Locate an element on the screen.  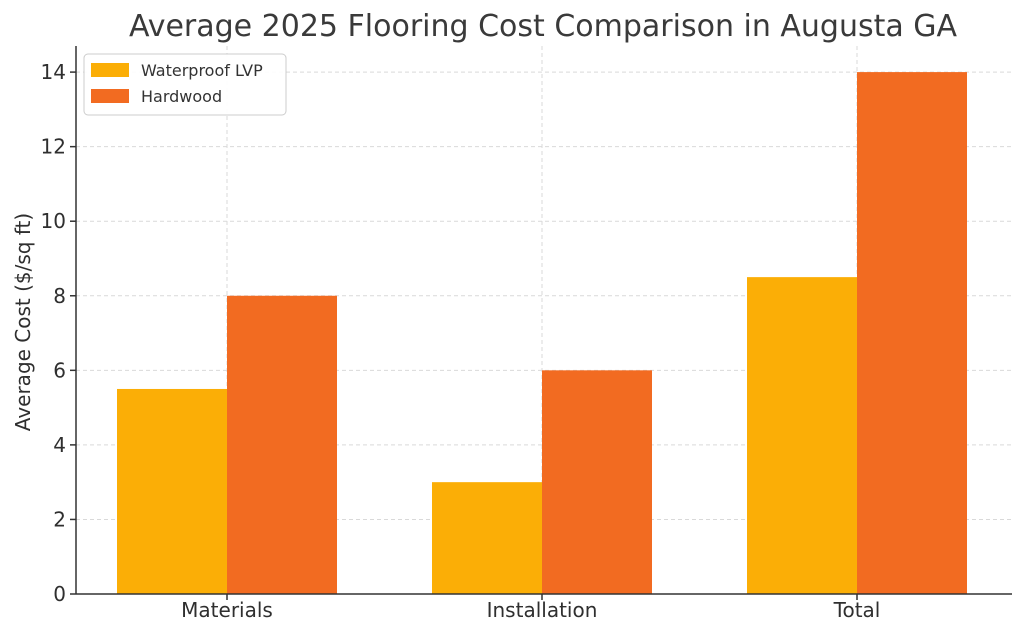
y-tick-label: 4 is located at coordinates (59, 445).